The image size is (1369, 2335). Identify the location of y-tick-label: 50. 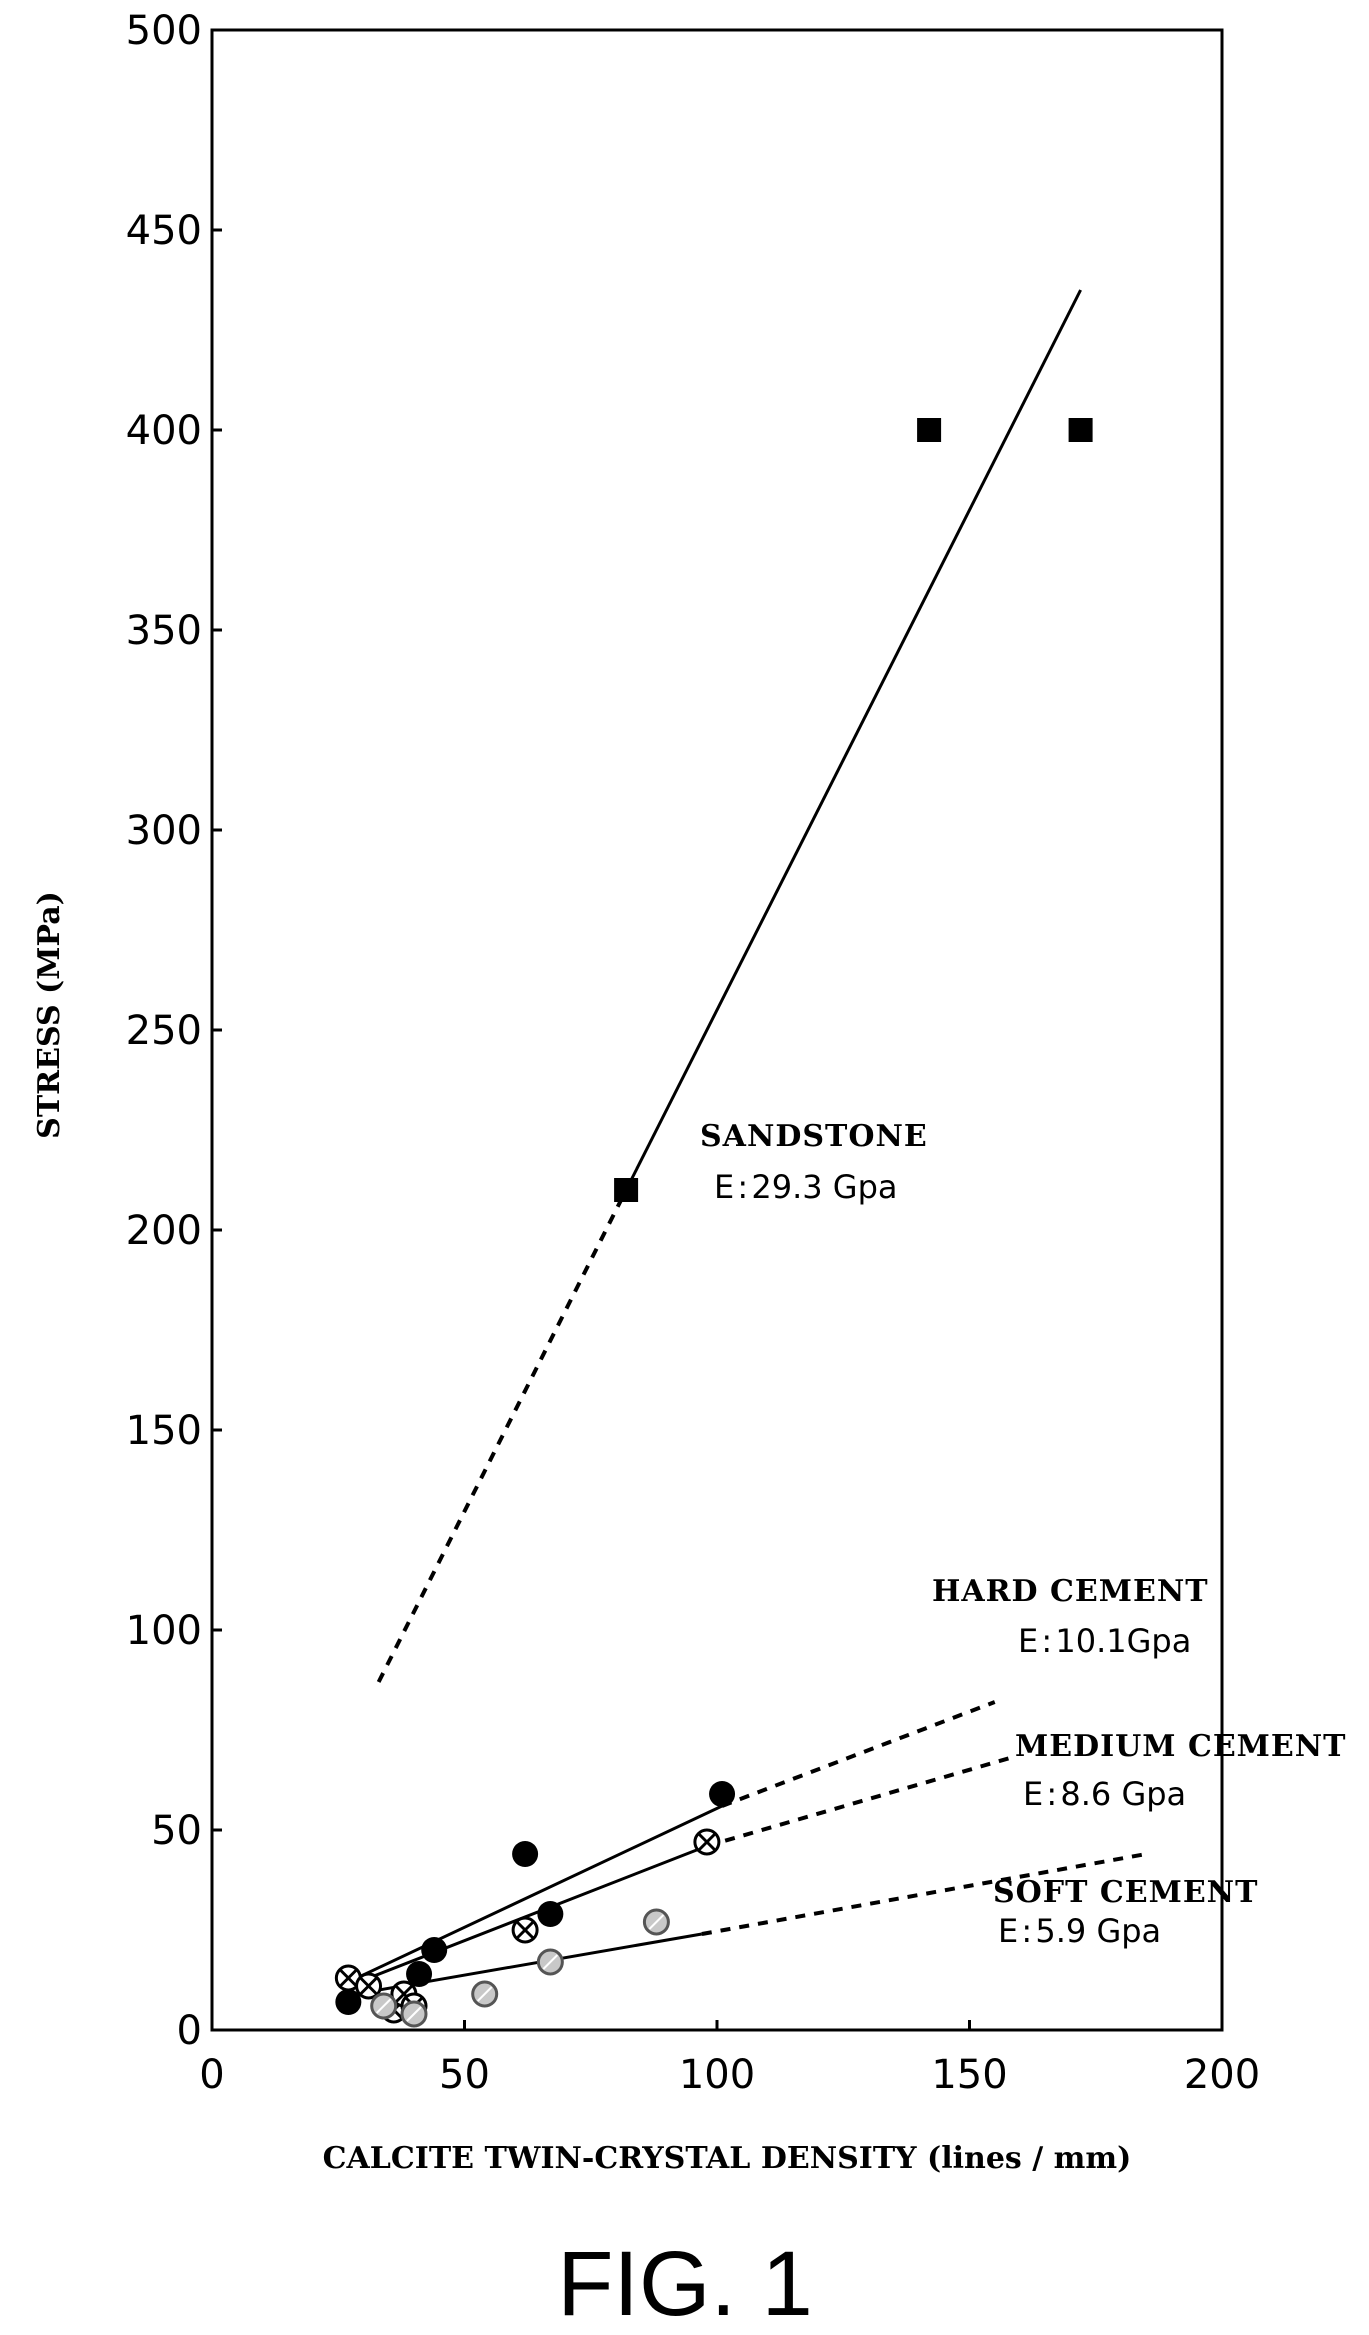
(176, 1831).